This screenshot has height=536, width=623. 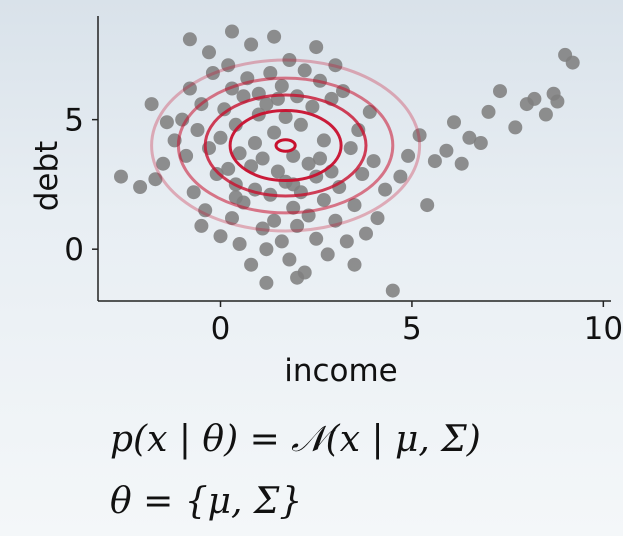 I want to click on x-tick-label: 0, so click(x=221, y=329).